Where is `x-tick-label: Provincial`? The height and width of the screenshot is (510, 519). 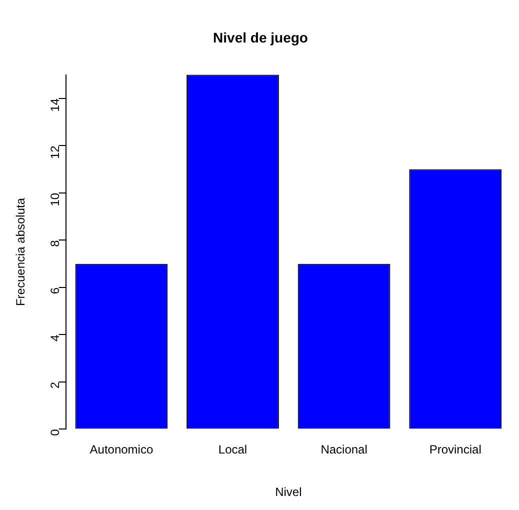 x-tick-label: Provincial is located at coordinates (455, 449).